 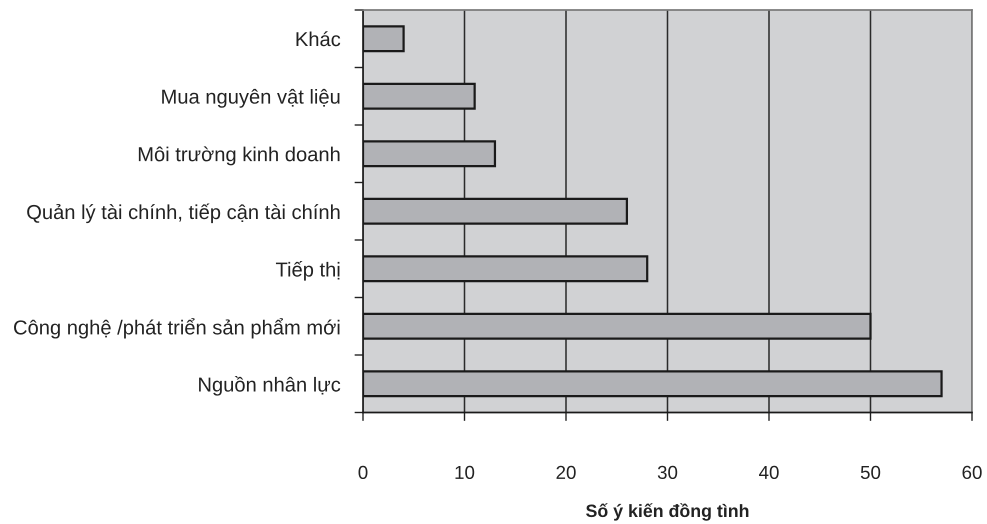 What do you see at coordinates (177, 328) in the screenshot?
I see `y-tick-label: Công nghệ /phát triển sản phẩm mới` at bounding box center [177, 328].